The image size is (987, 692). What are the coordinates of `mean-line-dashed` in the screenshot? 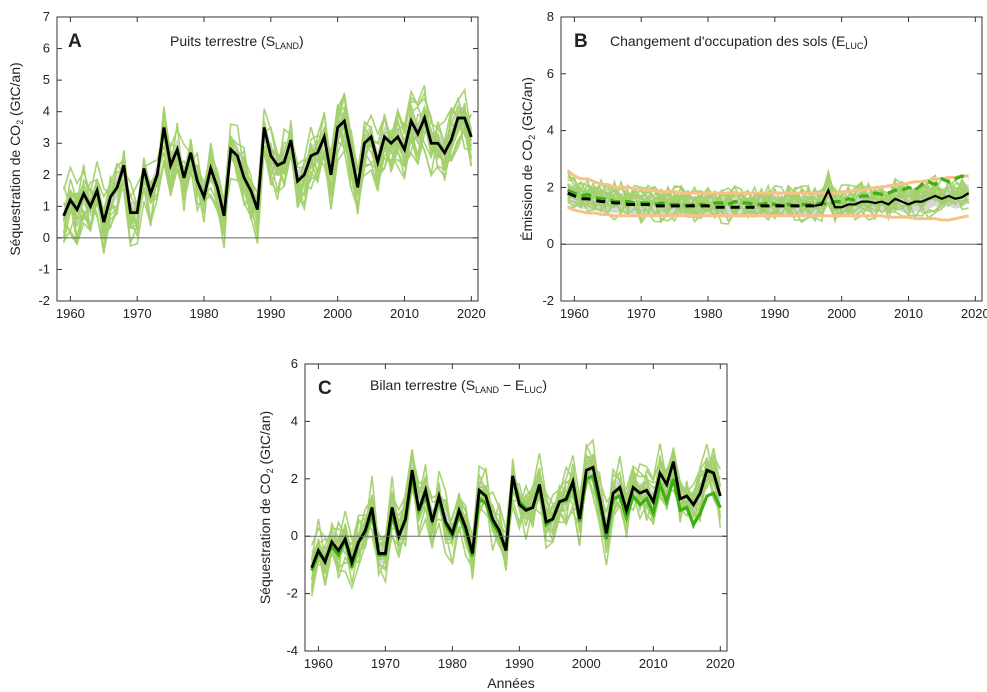 It's located at (694, 200).